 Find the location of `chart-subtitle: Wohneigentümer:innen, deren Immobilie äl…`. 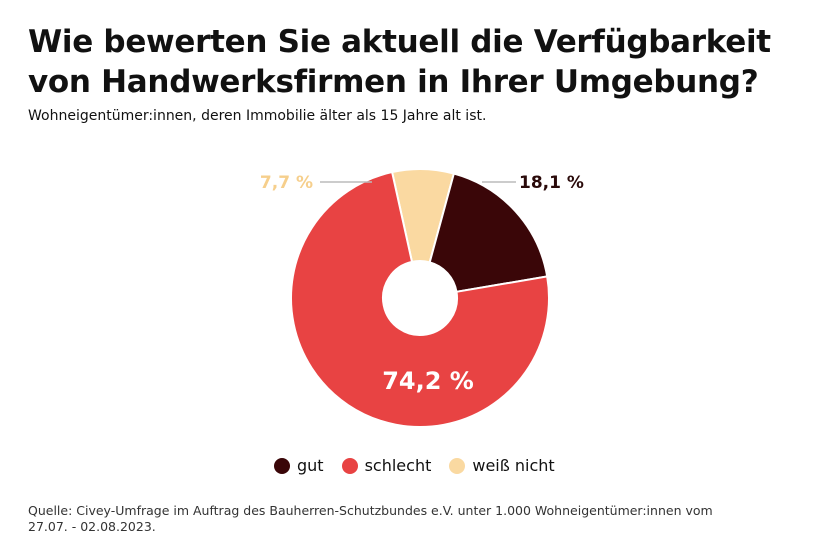

chart-subtitle: Wohneigentümer:innen, deren Immobilie äl… is located at coordinates (257, 116).